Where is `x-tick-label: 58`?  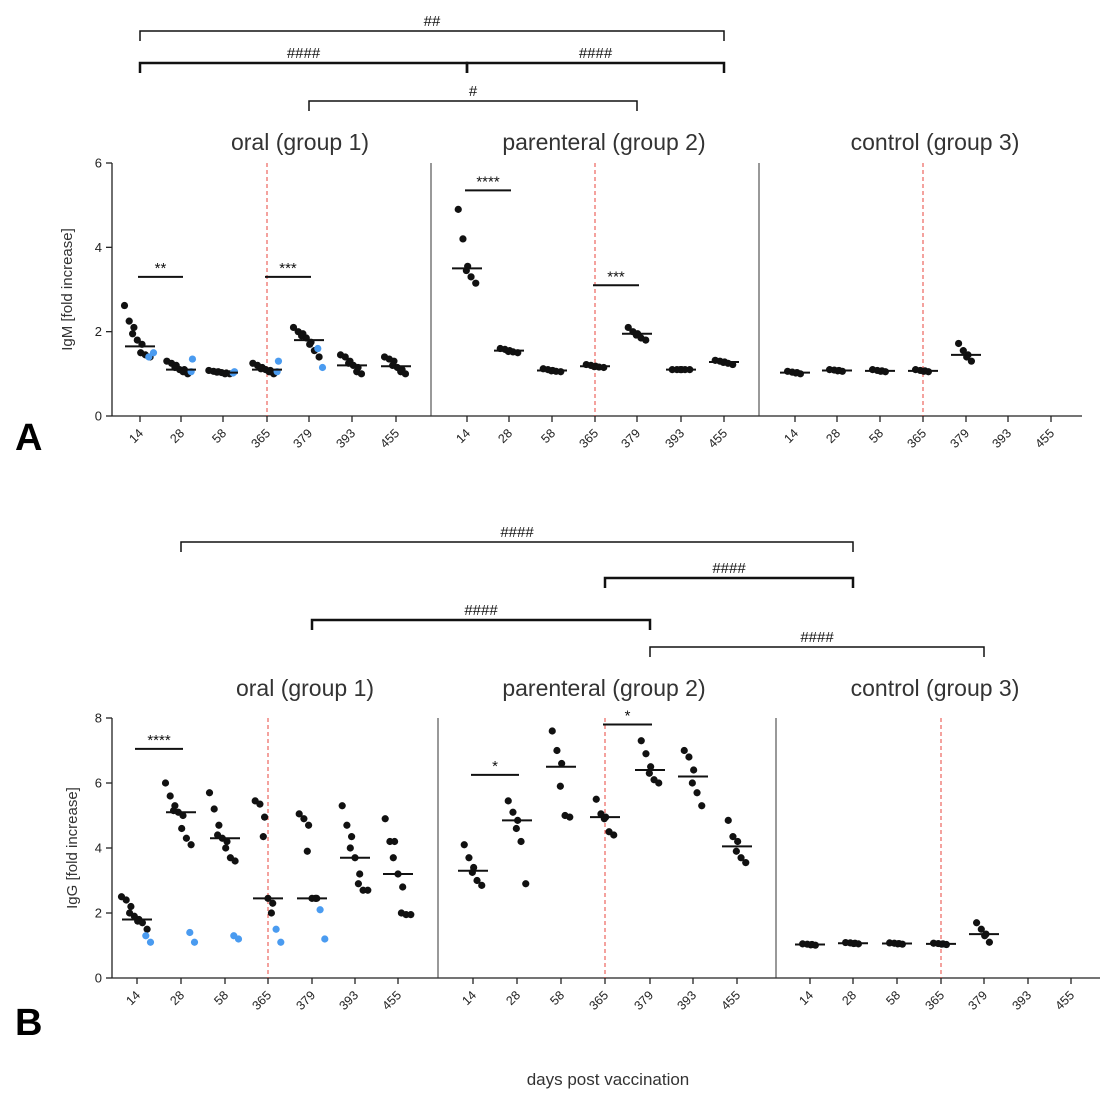 x-tick-label: 58 is located at coordinates (876, 436).